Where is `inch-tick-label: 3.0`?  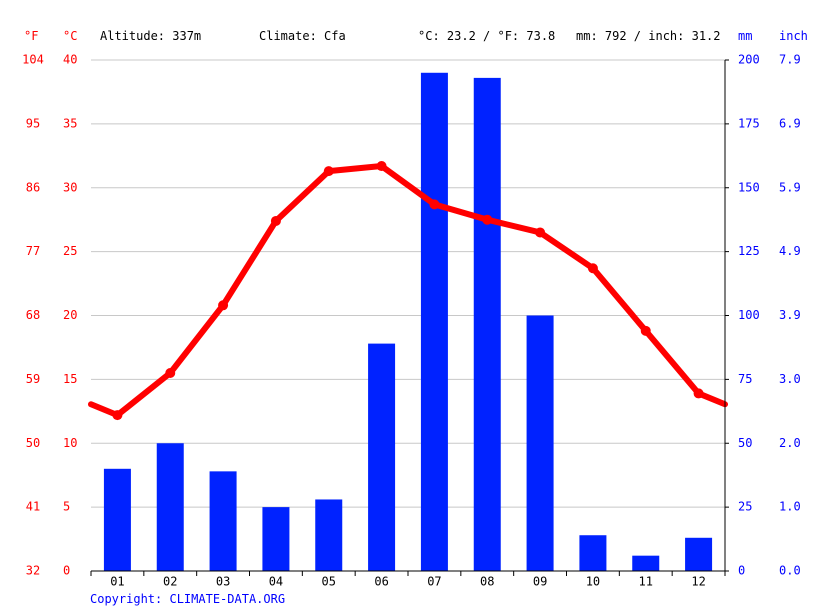 inch-tick-label: 3.0 is located at coordinates (790, 379).